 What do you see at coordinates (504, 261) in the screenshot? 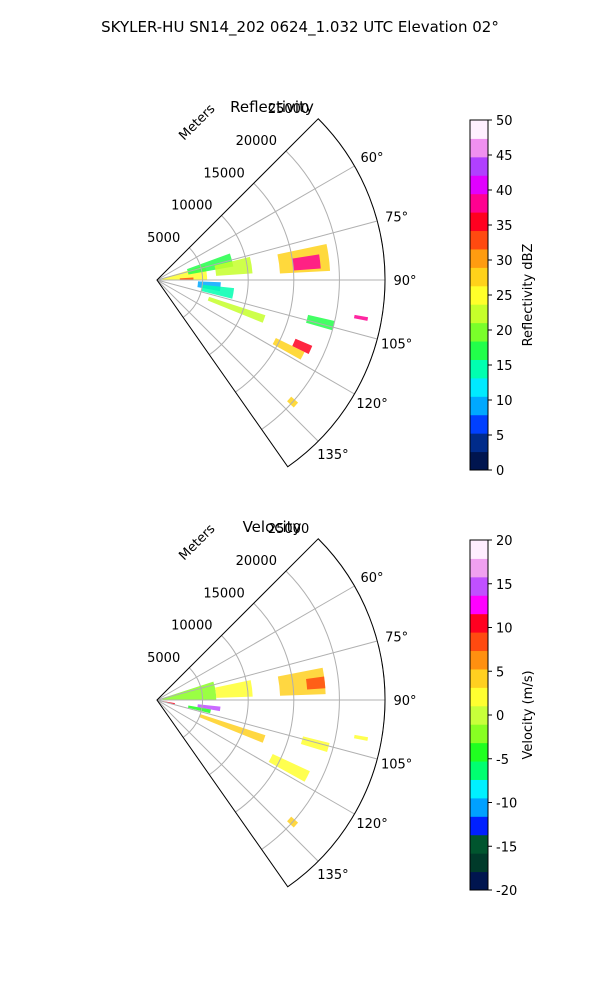
I see `reflectivity-colorbar-tick-label: 30` at bounding box center [504, 261].